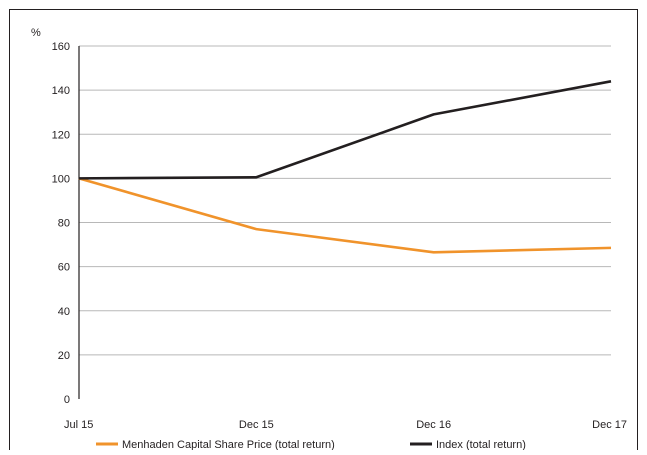 This screenshot has height=455, width=647. I want to click on y-tick-label: 20, so click(64, 356).